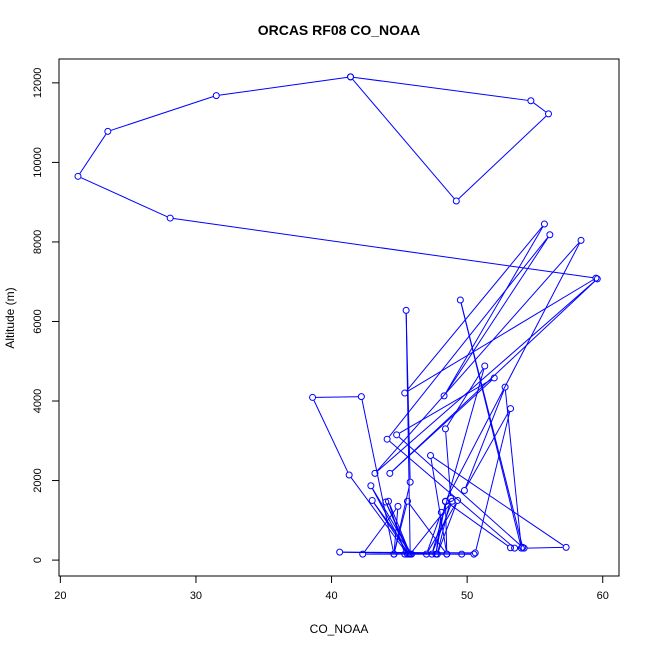 This screenshot has height=650, width=650. I want to click on y-tick-label: 12000, so click(38, 83).